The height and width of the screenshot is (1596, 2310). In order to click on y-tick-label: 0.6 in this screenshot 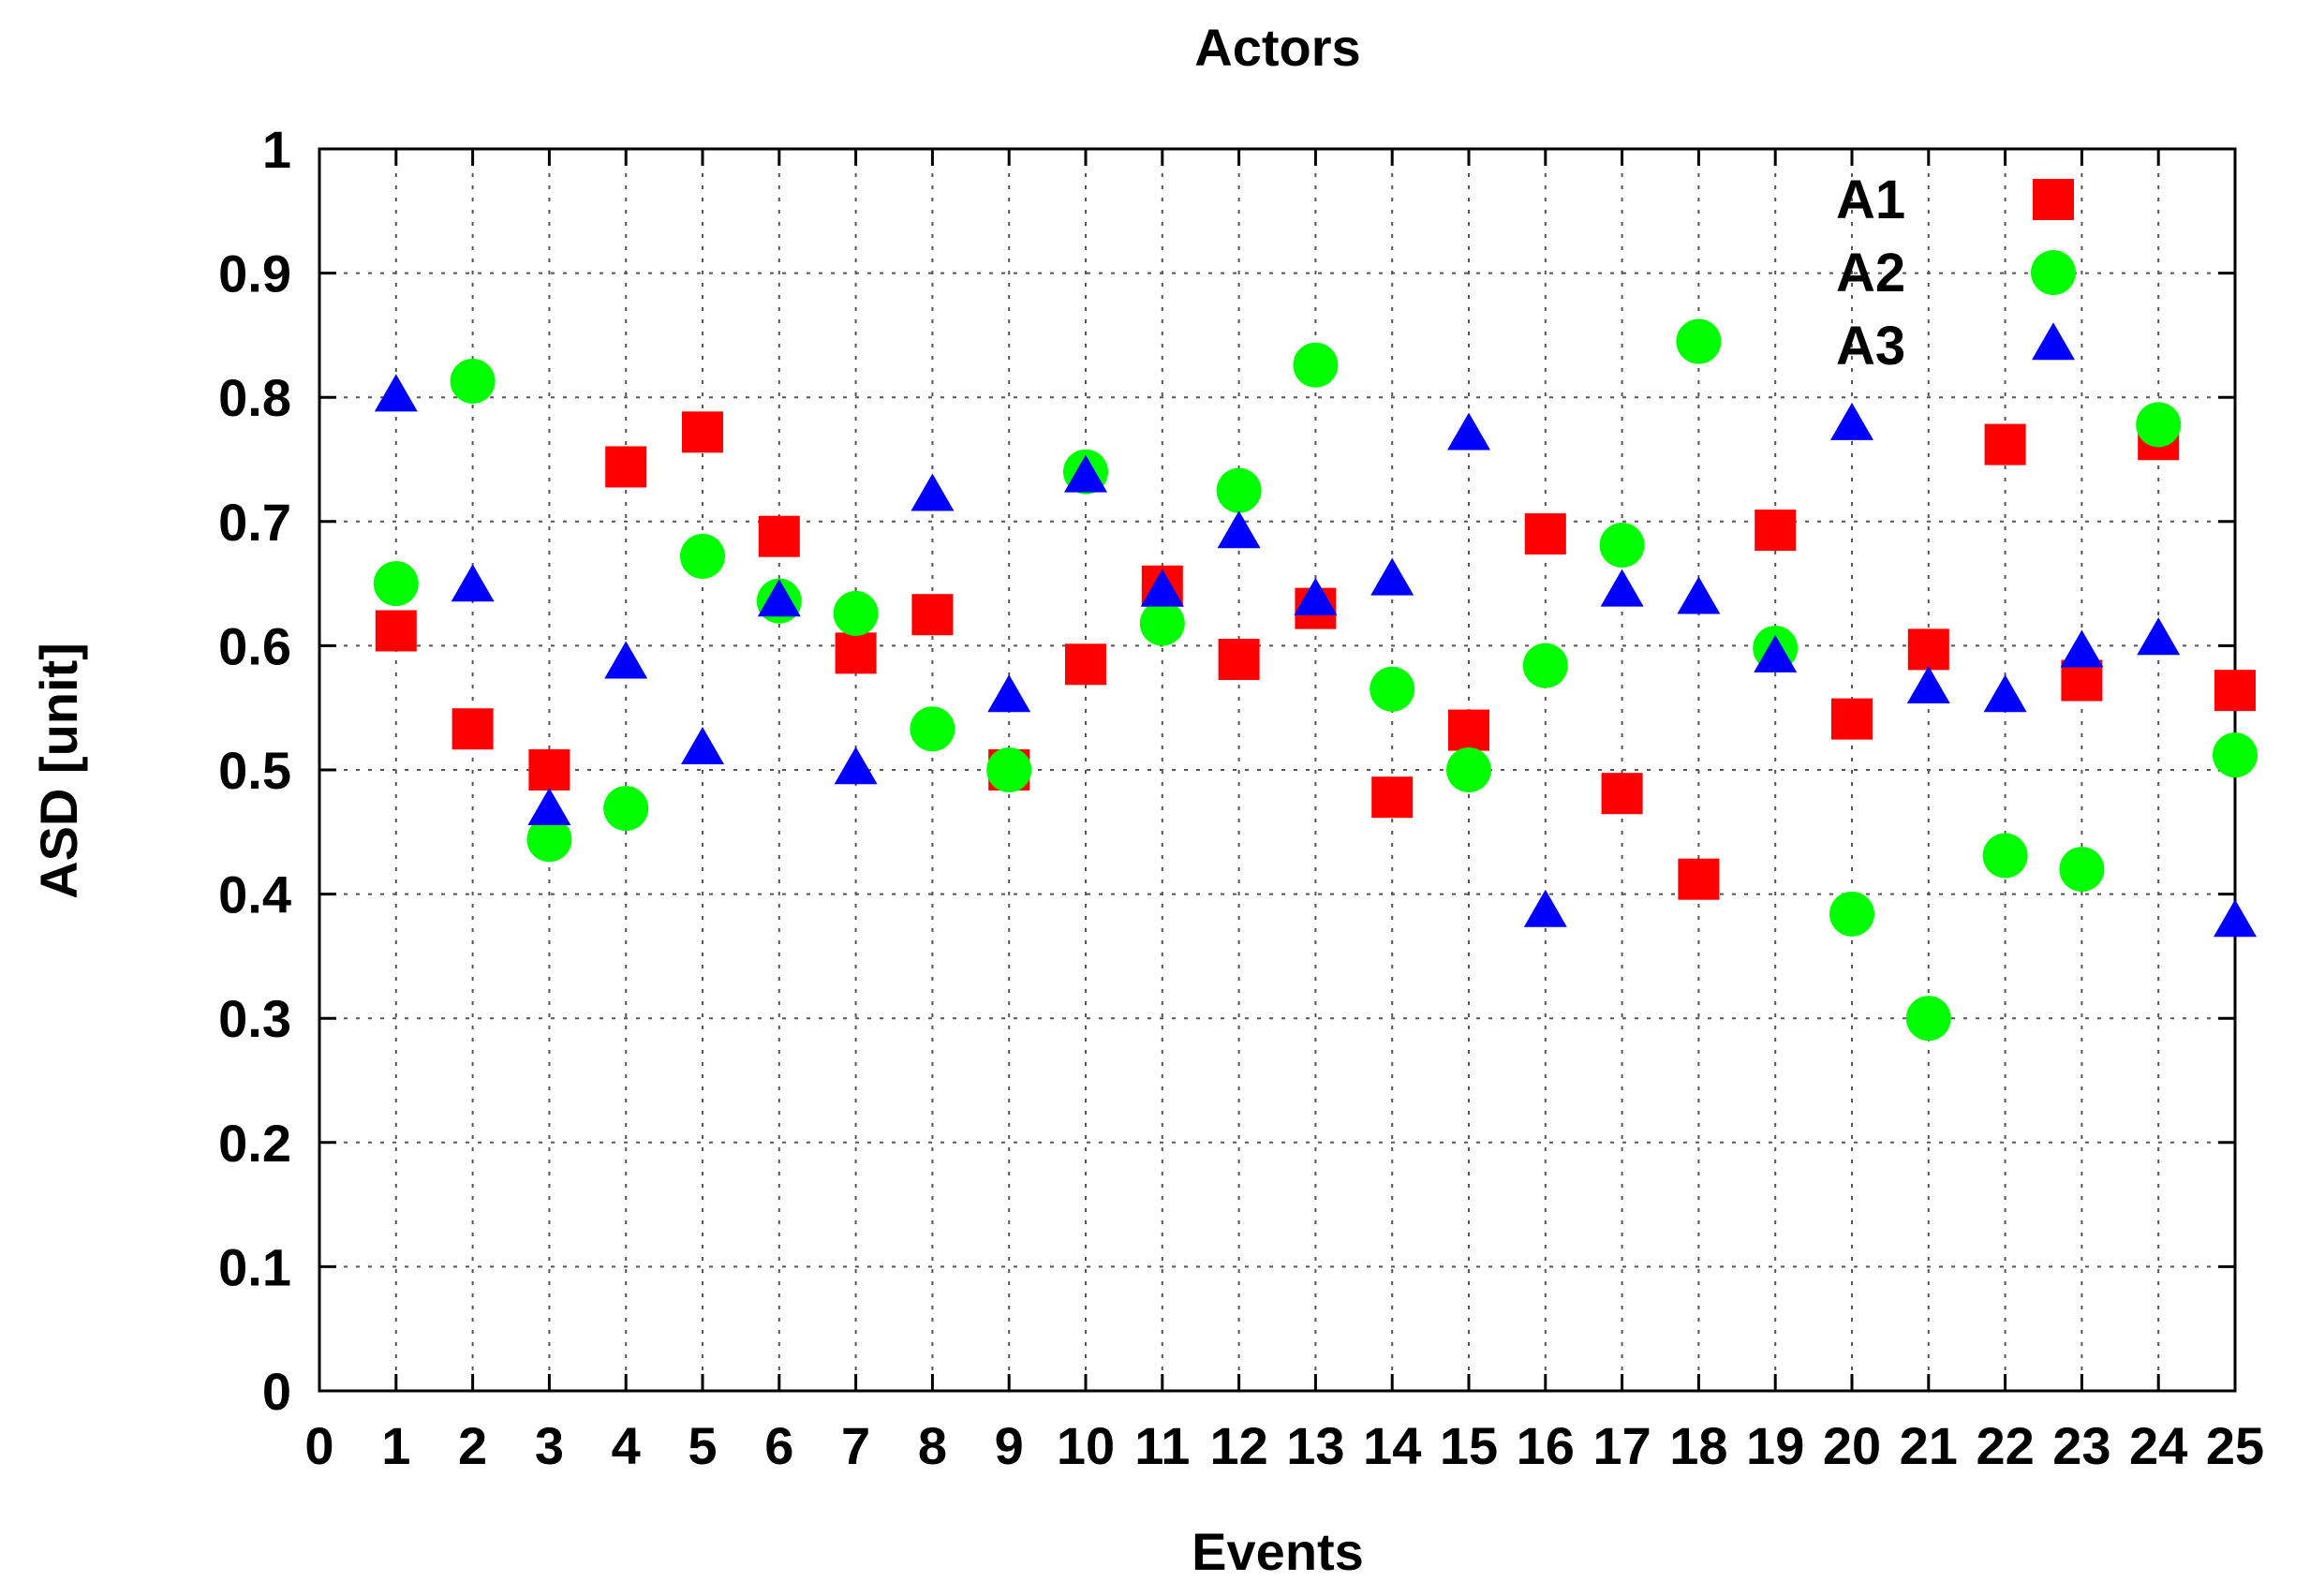, I will do `click(255, 645)`.